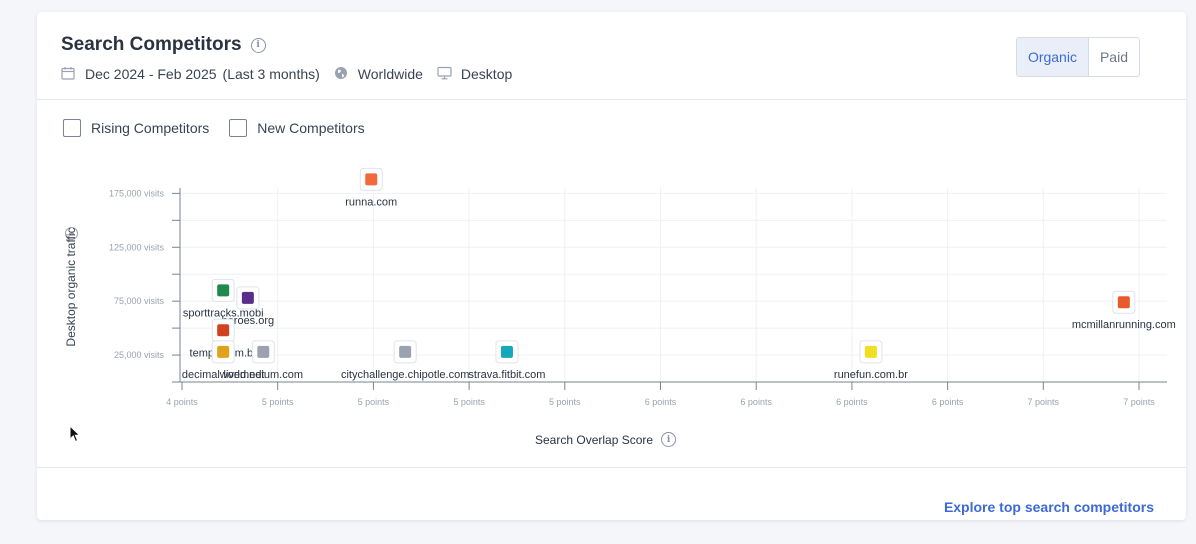 This screenshot has height=544, width=1196. I want to click on data-point-label: runefun.com.br, so click(871, 375).